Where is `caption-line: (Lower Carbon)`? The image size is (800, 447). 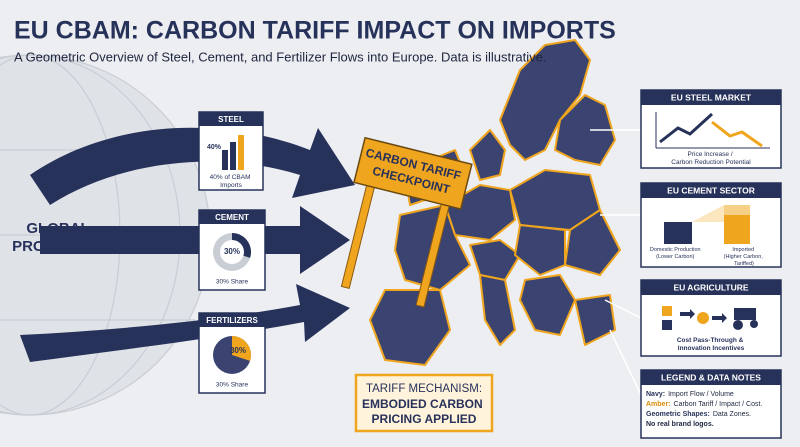 caption-line: (Lower Carbon) is located at coordinates (675, 257).